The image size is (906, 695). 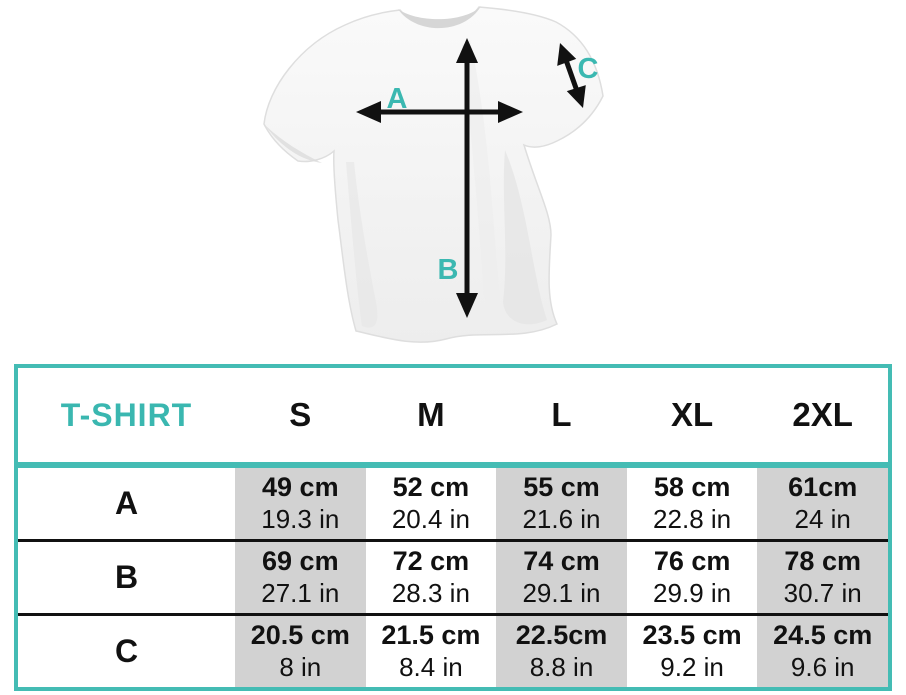 What do you see at coordinates (692, 414) in the screenshot?
I see `size-header-xl: XL` at bounding box center [692, 414].